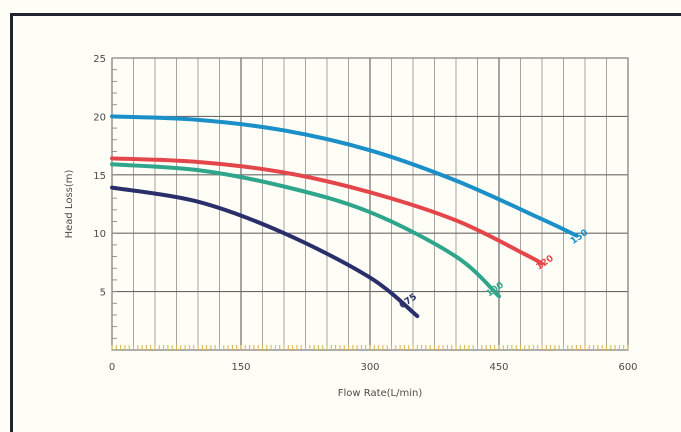  I want to click on y-axis-label: Head Loss(m), so click(69, 204).